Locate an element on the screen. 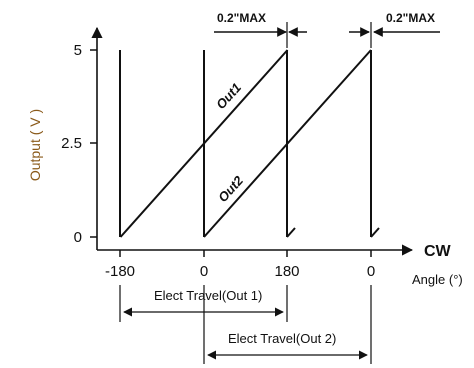 The height and width of the screenshot is (368, 474). direction-label: CW is located at coordinates (438, 251).